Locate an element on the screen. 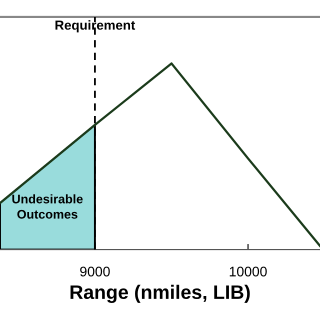  ref-line-label: Requirement is located at coordinates (95, 26).